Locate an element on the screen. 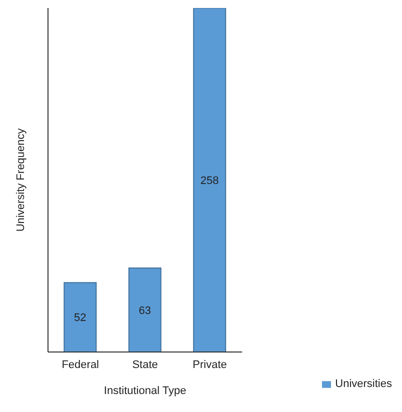 This screenshot has width=402, height=412. x-axis-title: Institutional Type is located at coordinates (145, 391).